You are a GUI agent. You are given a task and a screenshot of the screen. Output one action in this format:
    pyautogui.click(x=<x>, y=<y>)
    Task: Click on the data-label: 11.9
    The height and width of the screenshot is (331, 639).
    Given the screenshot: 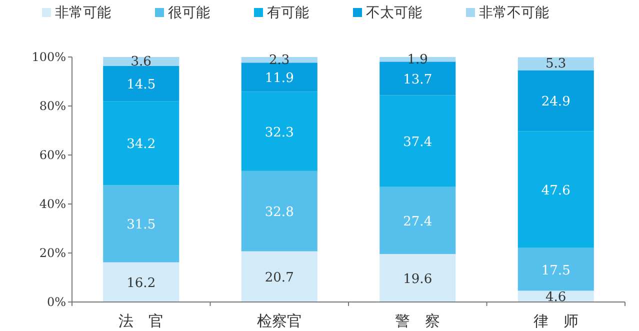 What is the action you would take?
    pyautogui.click(x=279, y=78)
    